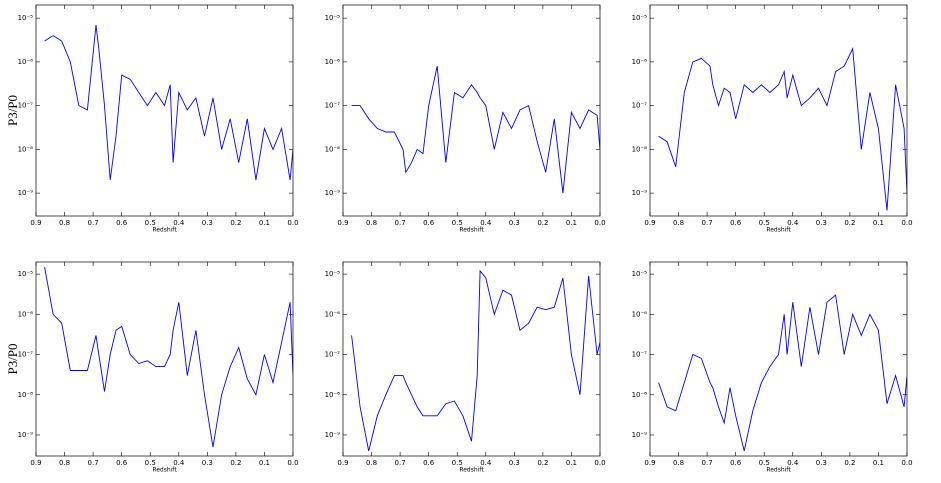  Describe the element at coordinates (821, 223) in the screenshot. I see `x-tick-label: 0.3` at that location.